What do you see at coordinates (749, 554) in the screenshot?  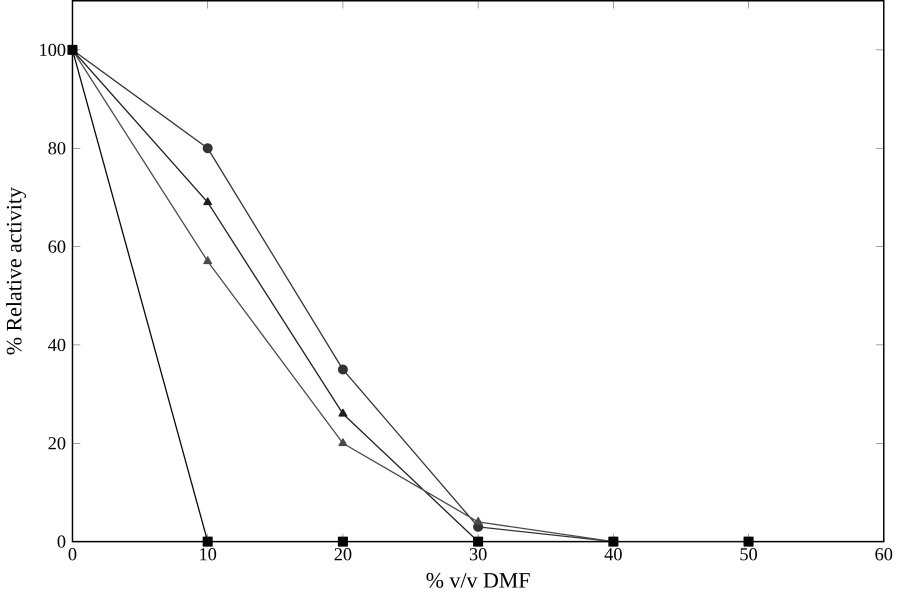 I see `x-tick-label: 50` at bounding box center [749, 554].